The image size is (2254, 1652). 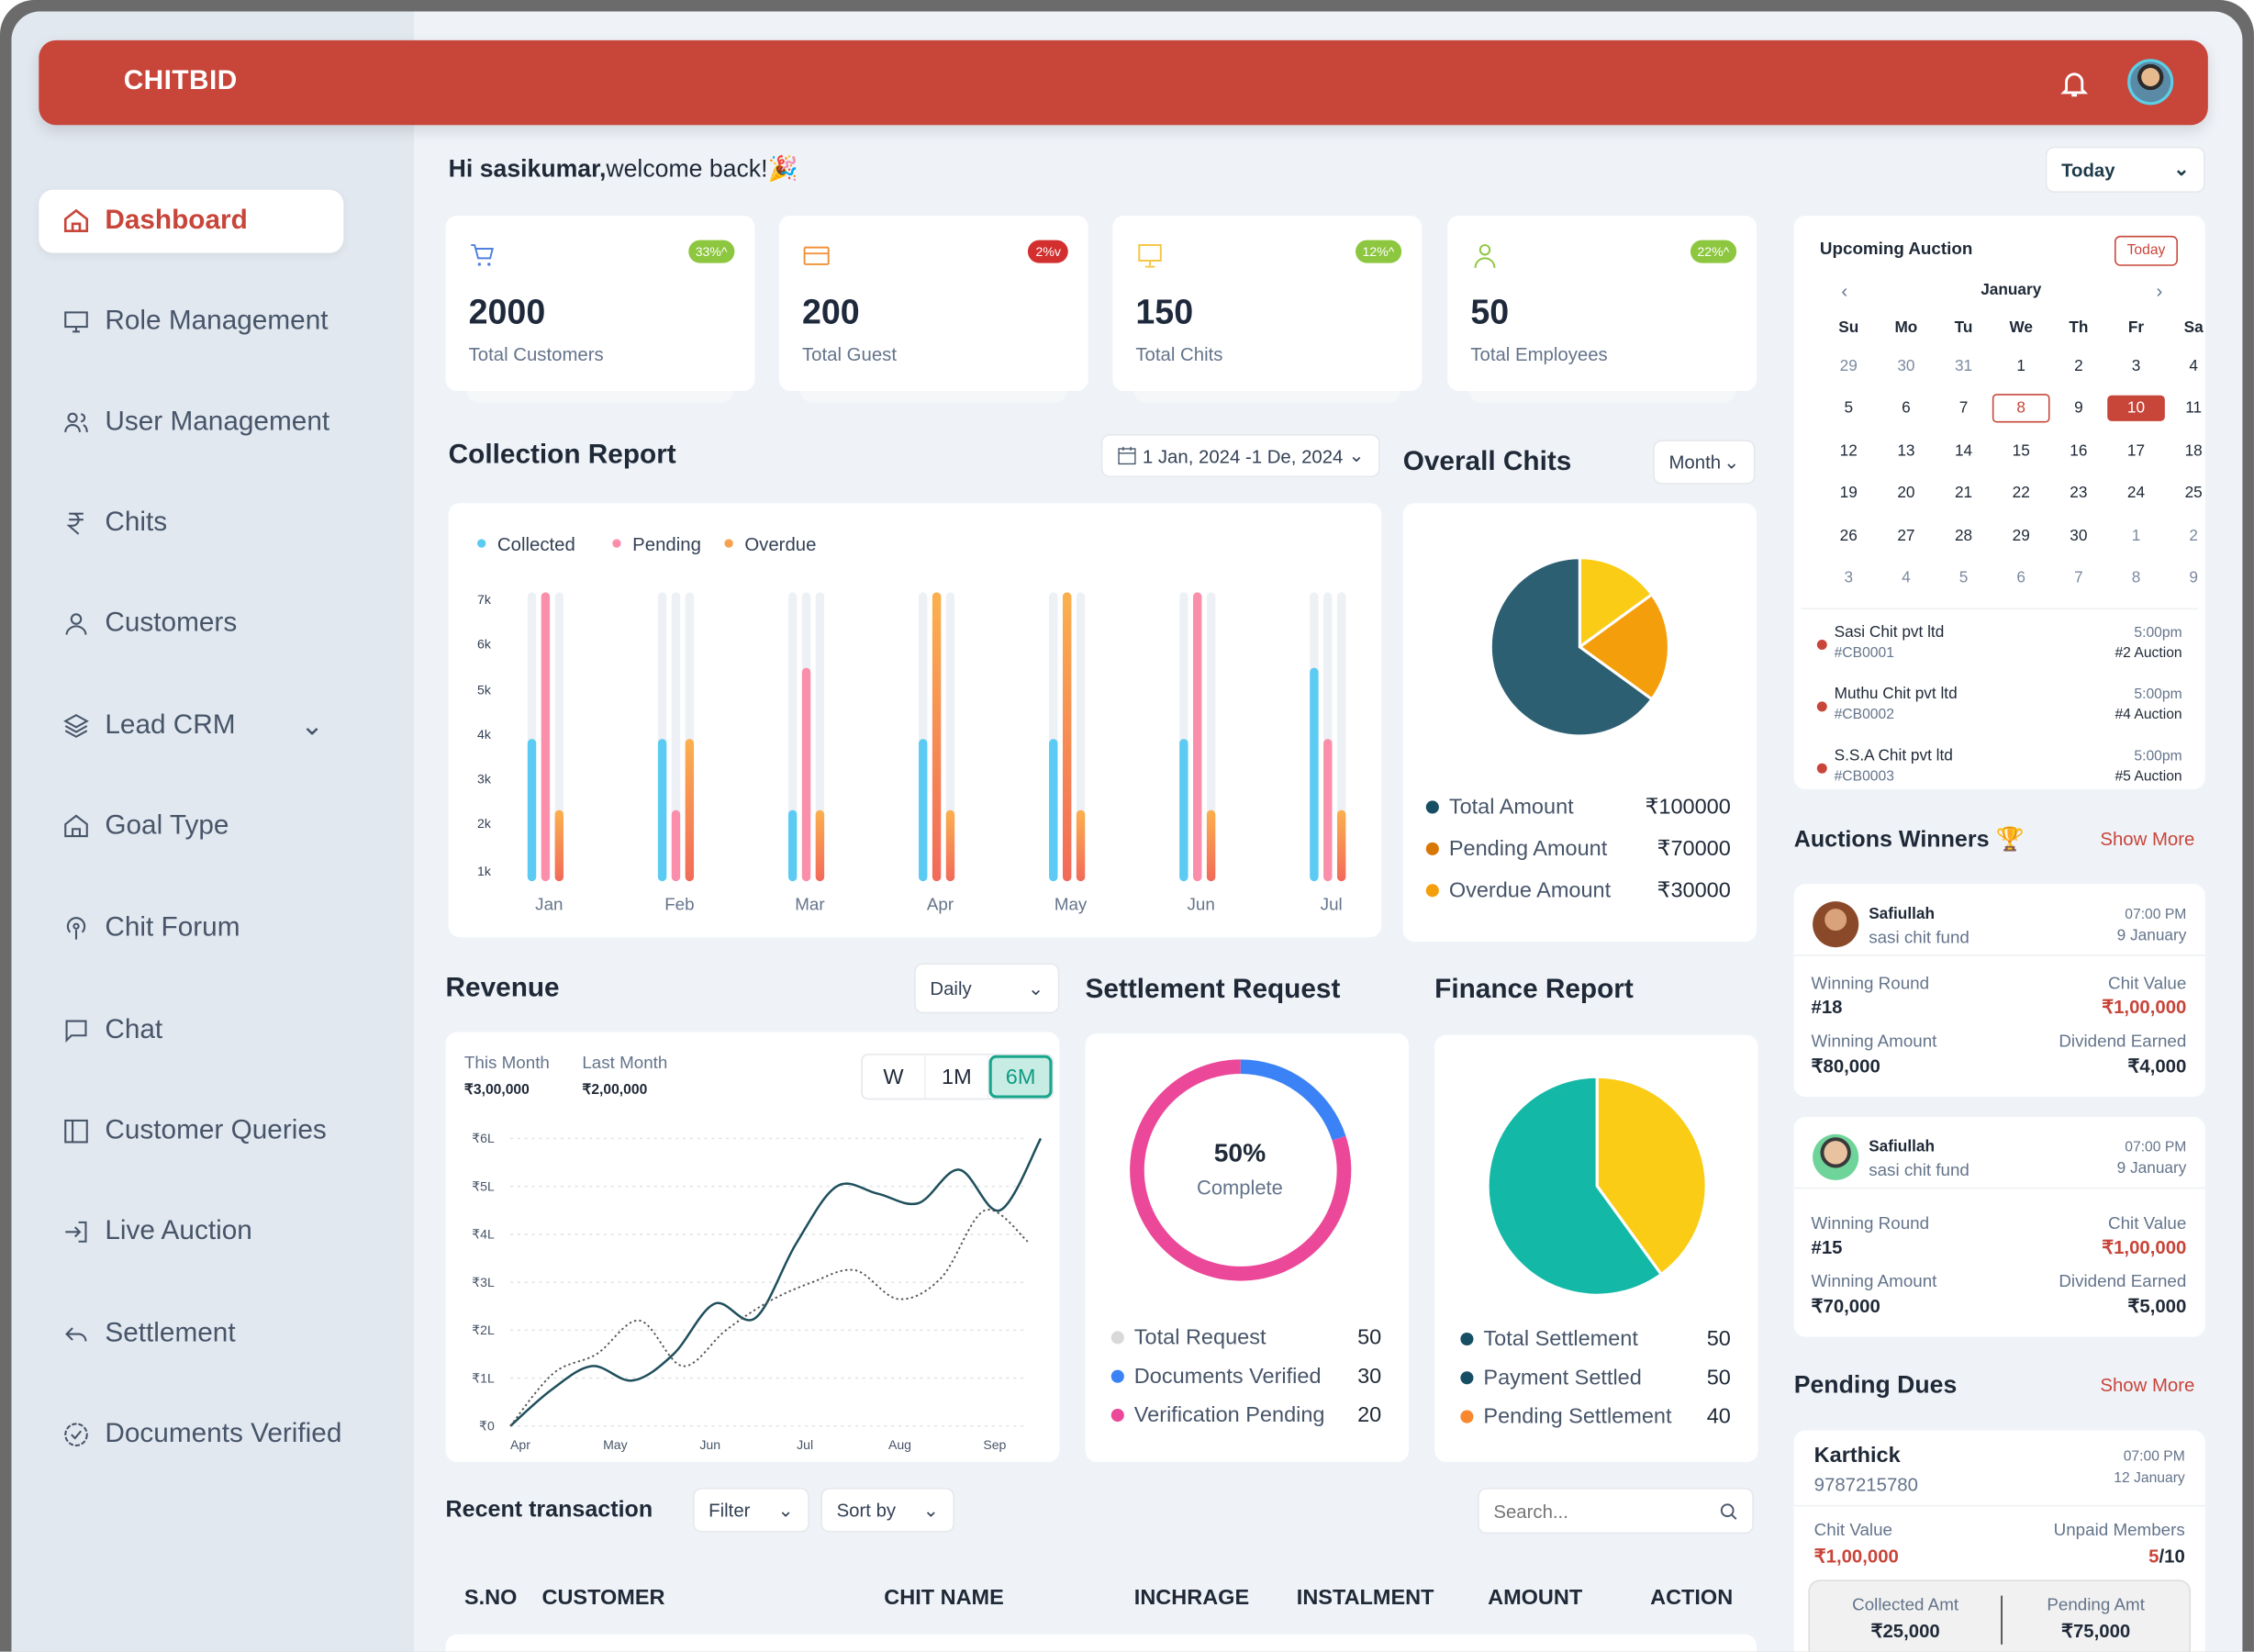 What do you see at coordinates (1602, 304) in the screenshot?
I see `stat-card-total-employees: 22%^ 50 Total Employees` at bounding box center [1602, 304].